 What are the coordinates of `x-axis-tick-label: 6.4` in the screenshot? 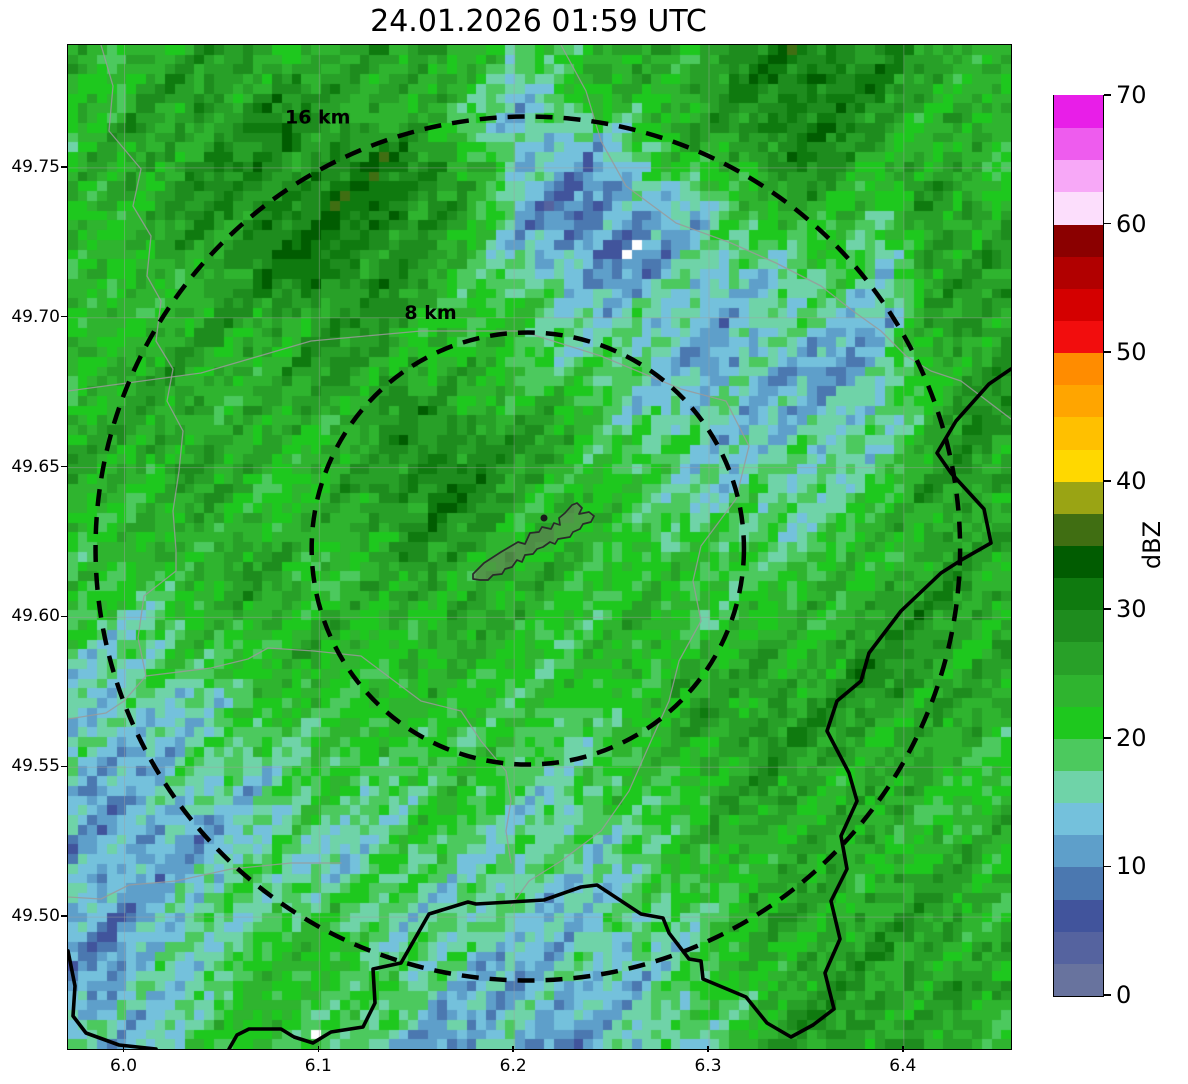 It's located at (903, 1066).